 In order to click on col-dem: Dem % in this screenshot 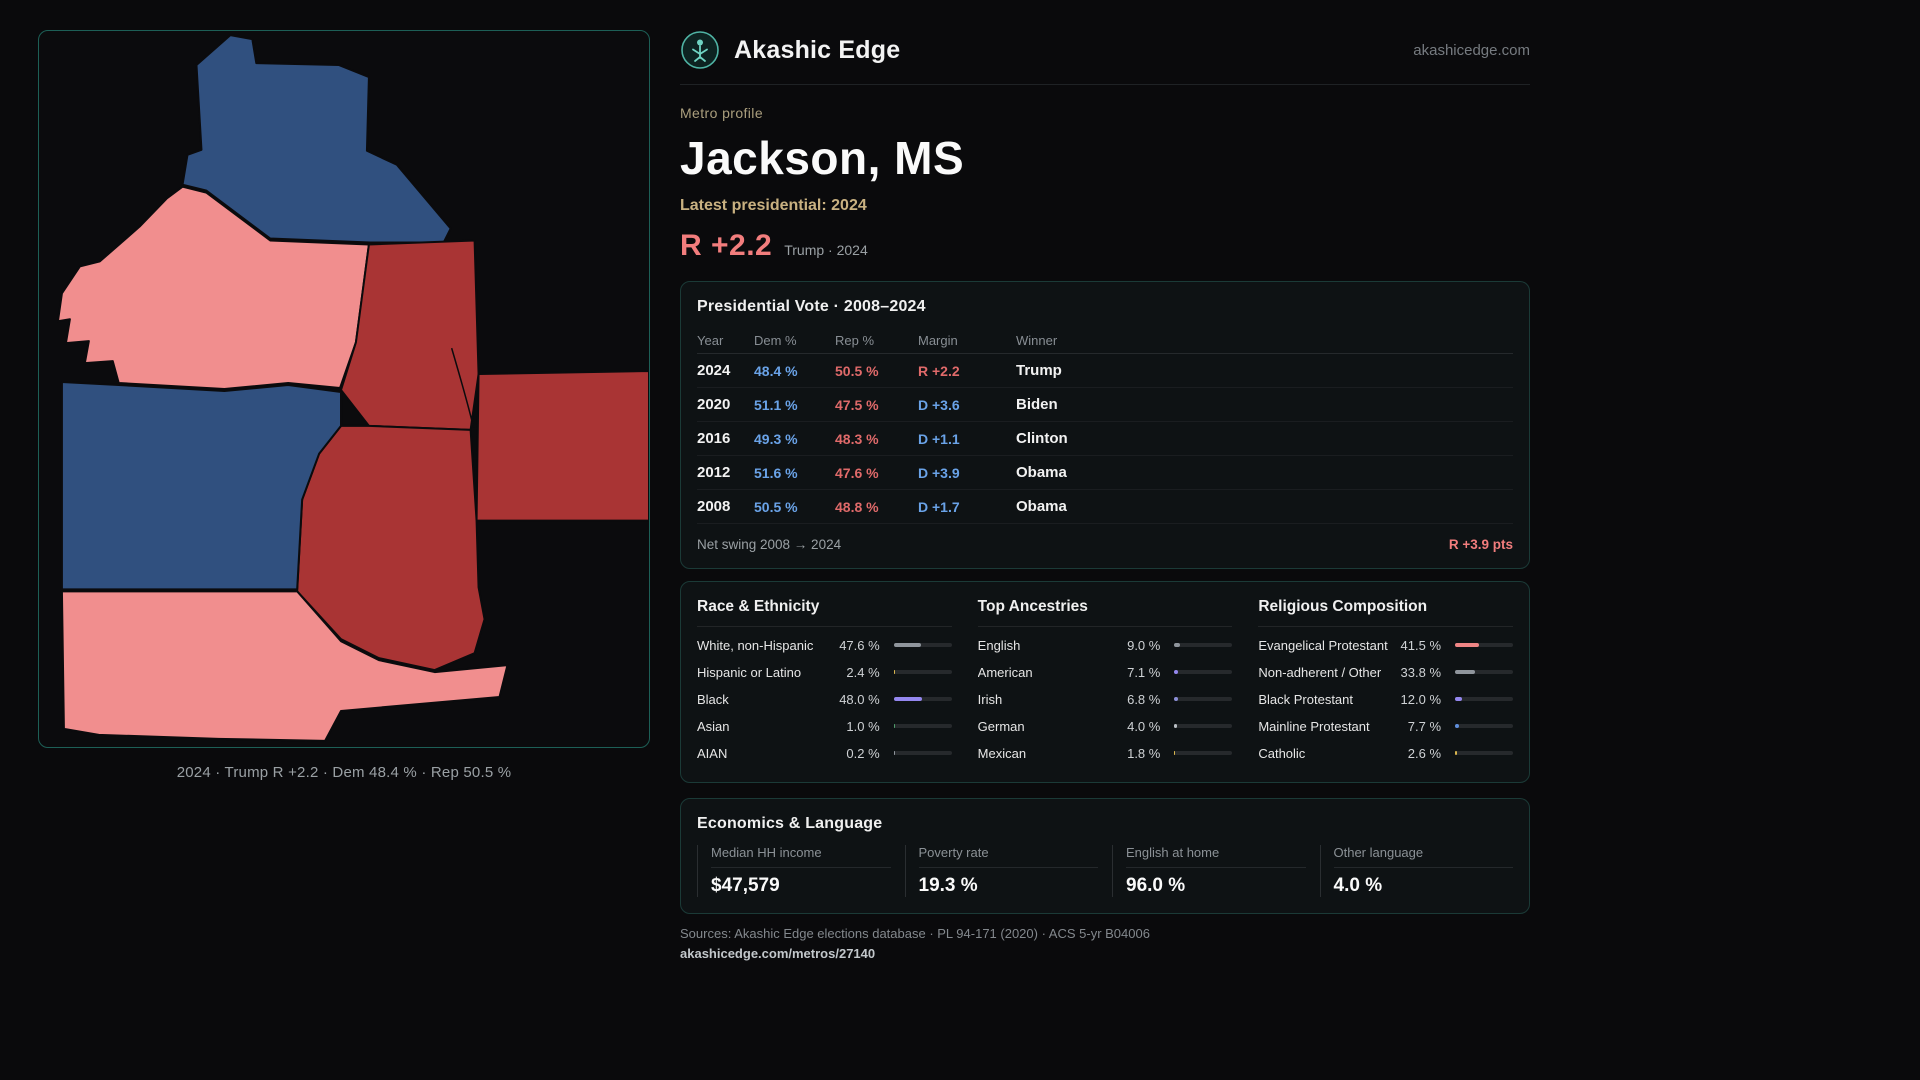, I will do `click(775, 340)`.